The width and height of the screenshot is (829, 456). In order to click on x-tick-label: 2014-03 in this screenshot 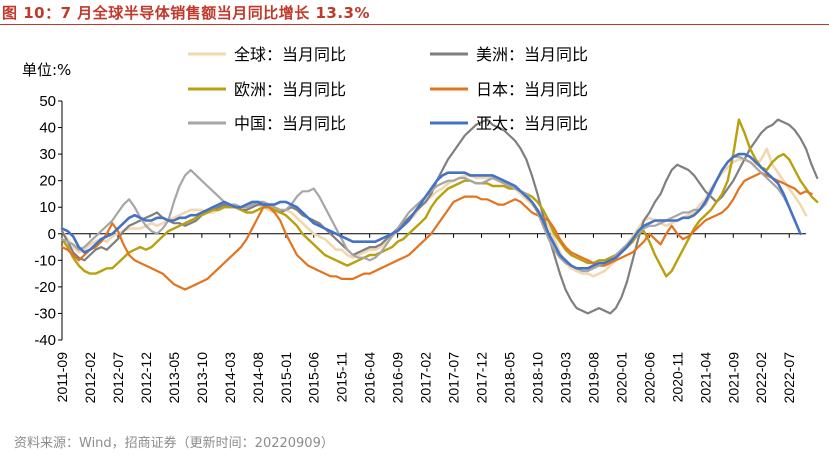, I will do `click(230, 378)`.